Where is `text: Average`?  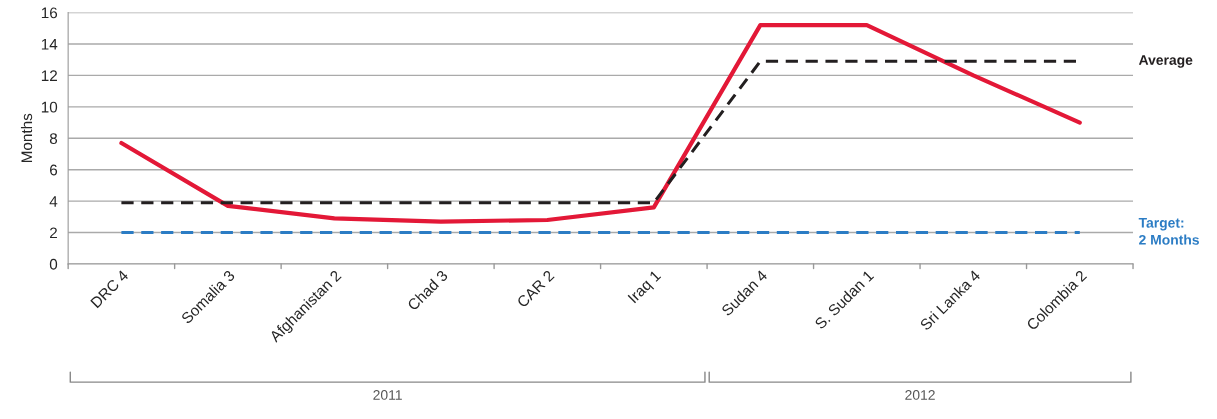 text: Average is located at coordinates (1165, 61).